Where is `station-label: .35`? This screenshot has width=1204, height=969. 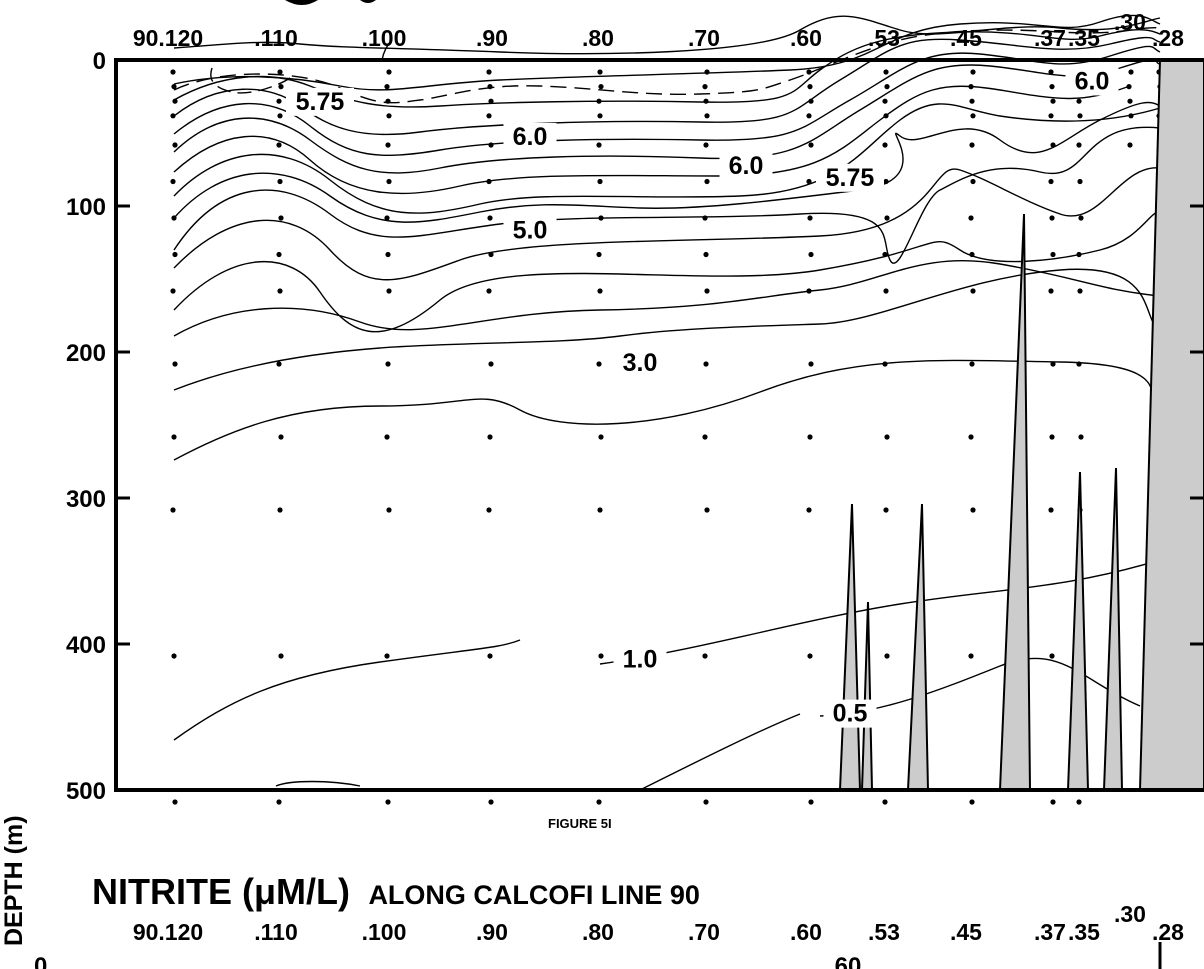
station-label: .35 is located at coordinates (1084, 932).